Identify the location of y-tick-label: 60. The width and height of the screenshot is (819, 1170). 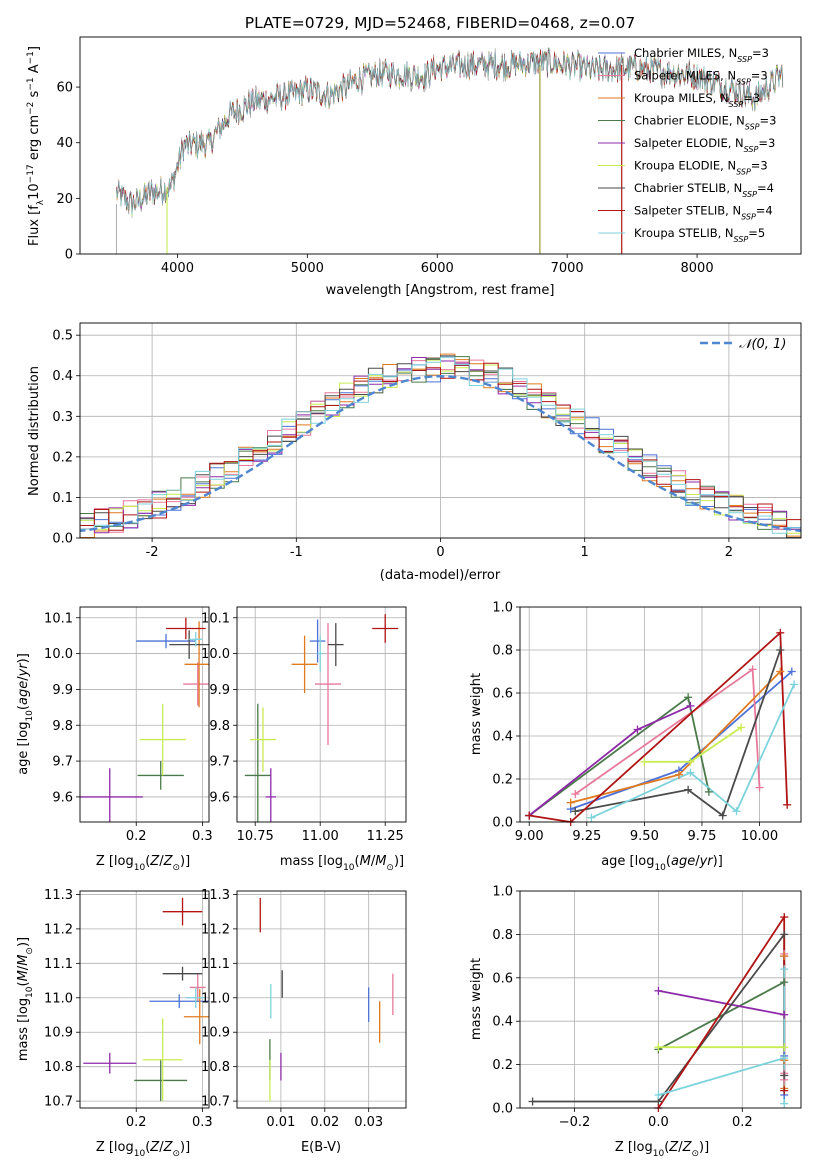
(64, 88).